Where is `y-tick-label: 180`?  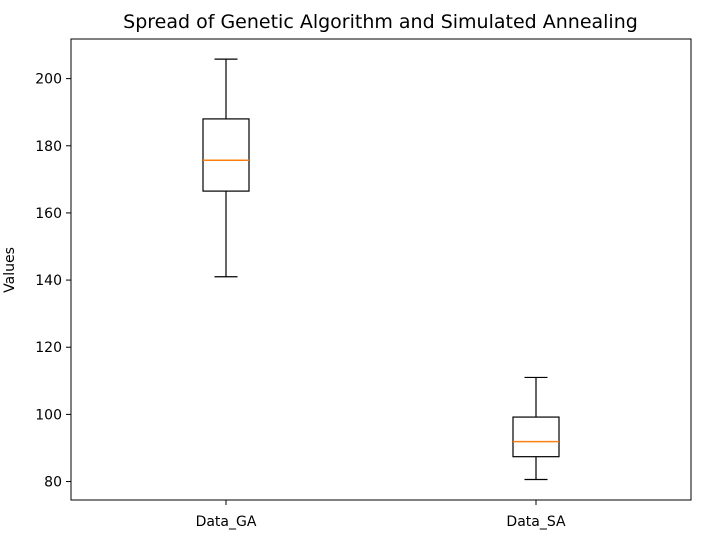 y-tick-label: 180 is located at coordinates (48, 147).